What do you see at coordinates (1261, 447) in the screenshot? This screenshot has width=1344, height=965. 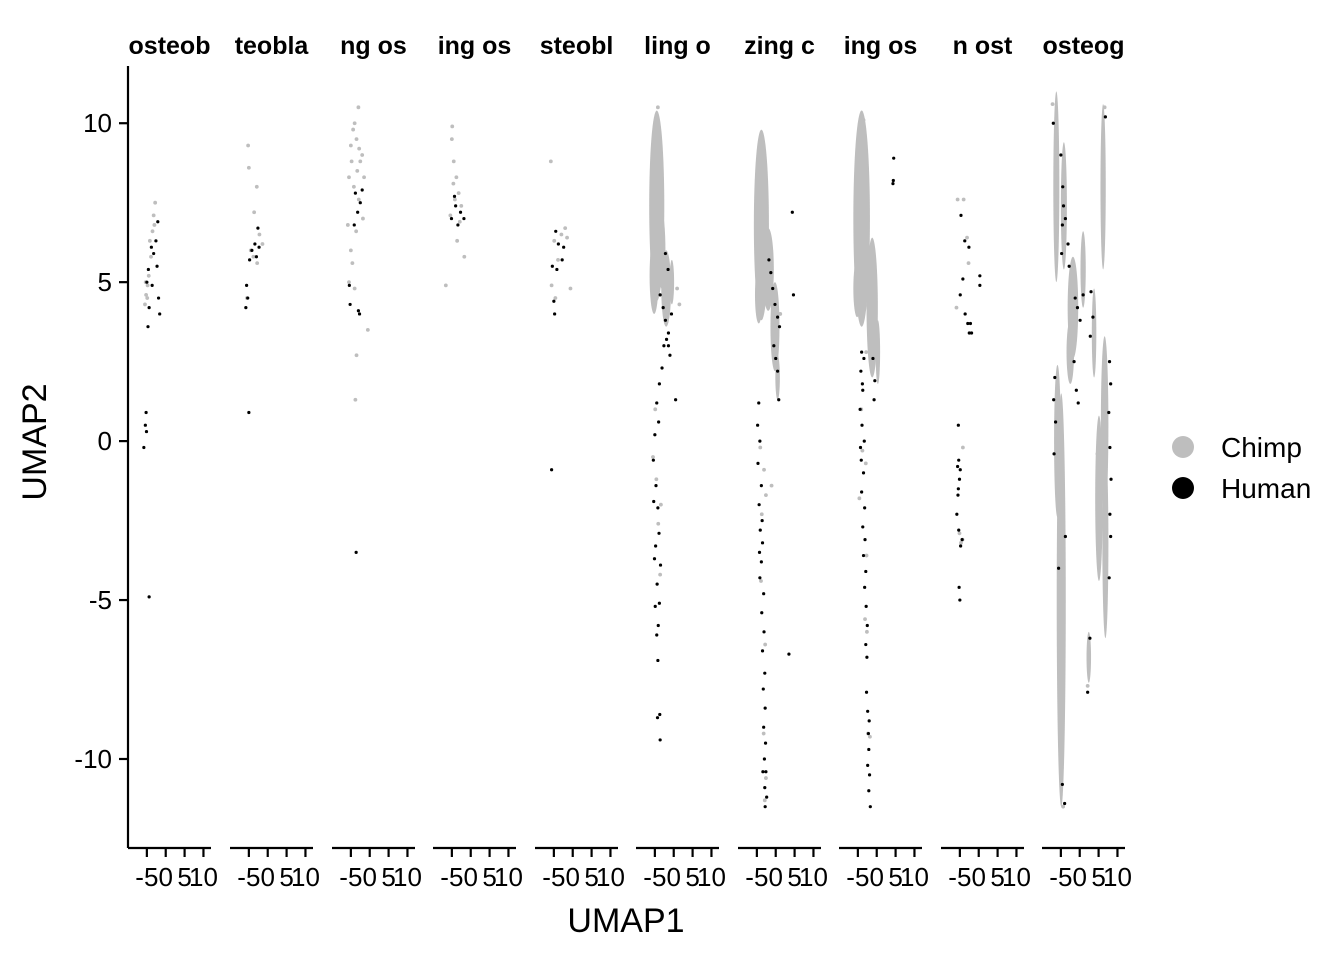 I see `legend-label: Chimp` at bounding box center [1261, 447].